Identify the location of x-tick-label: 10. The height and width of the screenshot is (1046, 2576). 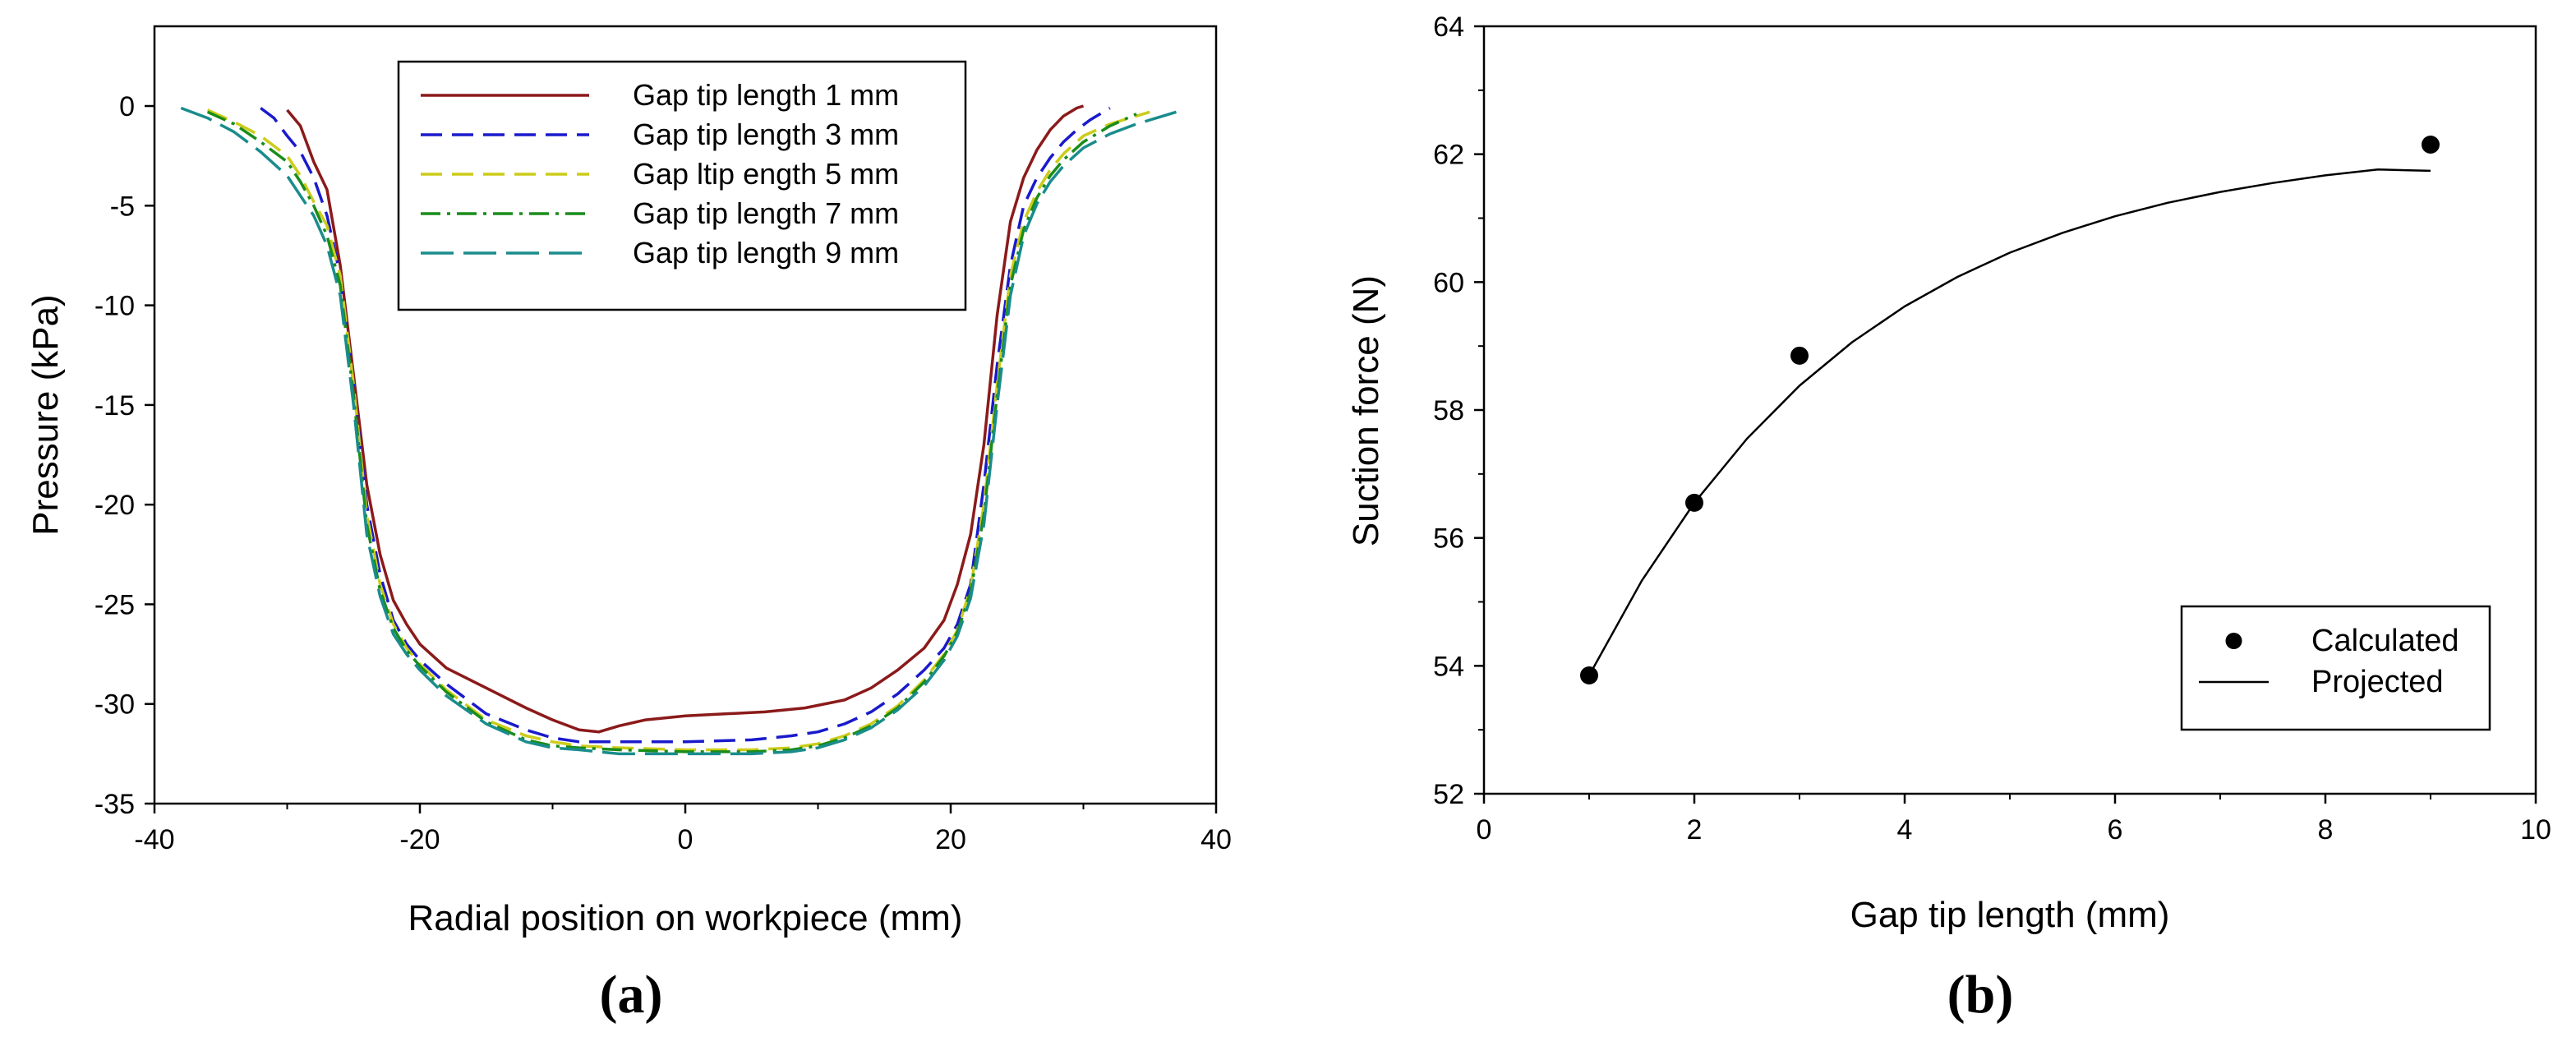
(2535, 830).